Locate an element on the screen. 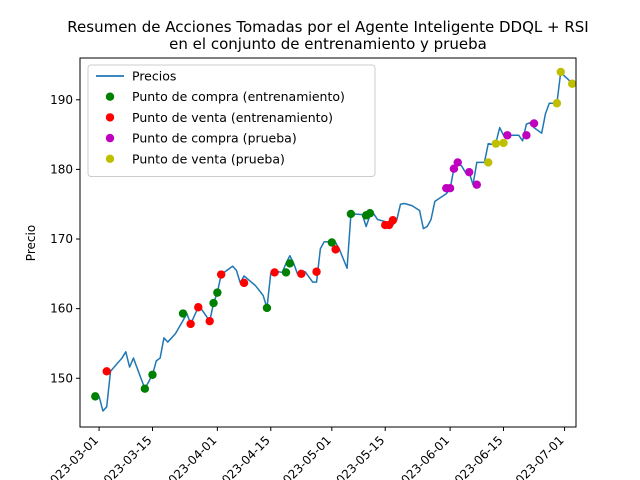 This screenshot has width=640, height=480. legend-label: Punto de venta (entrenamiento) is located at coordinates (232, 117).